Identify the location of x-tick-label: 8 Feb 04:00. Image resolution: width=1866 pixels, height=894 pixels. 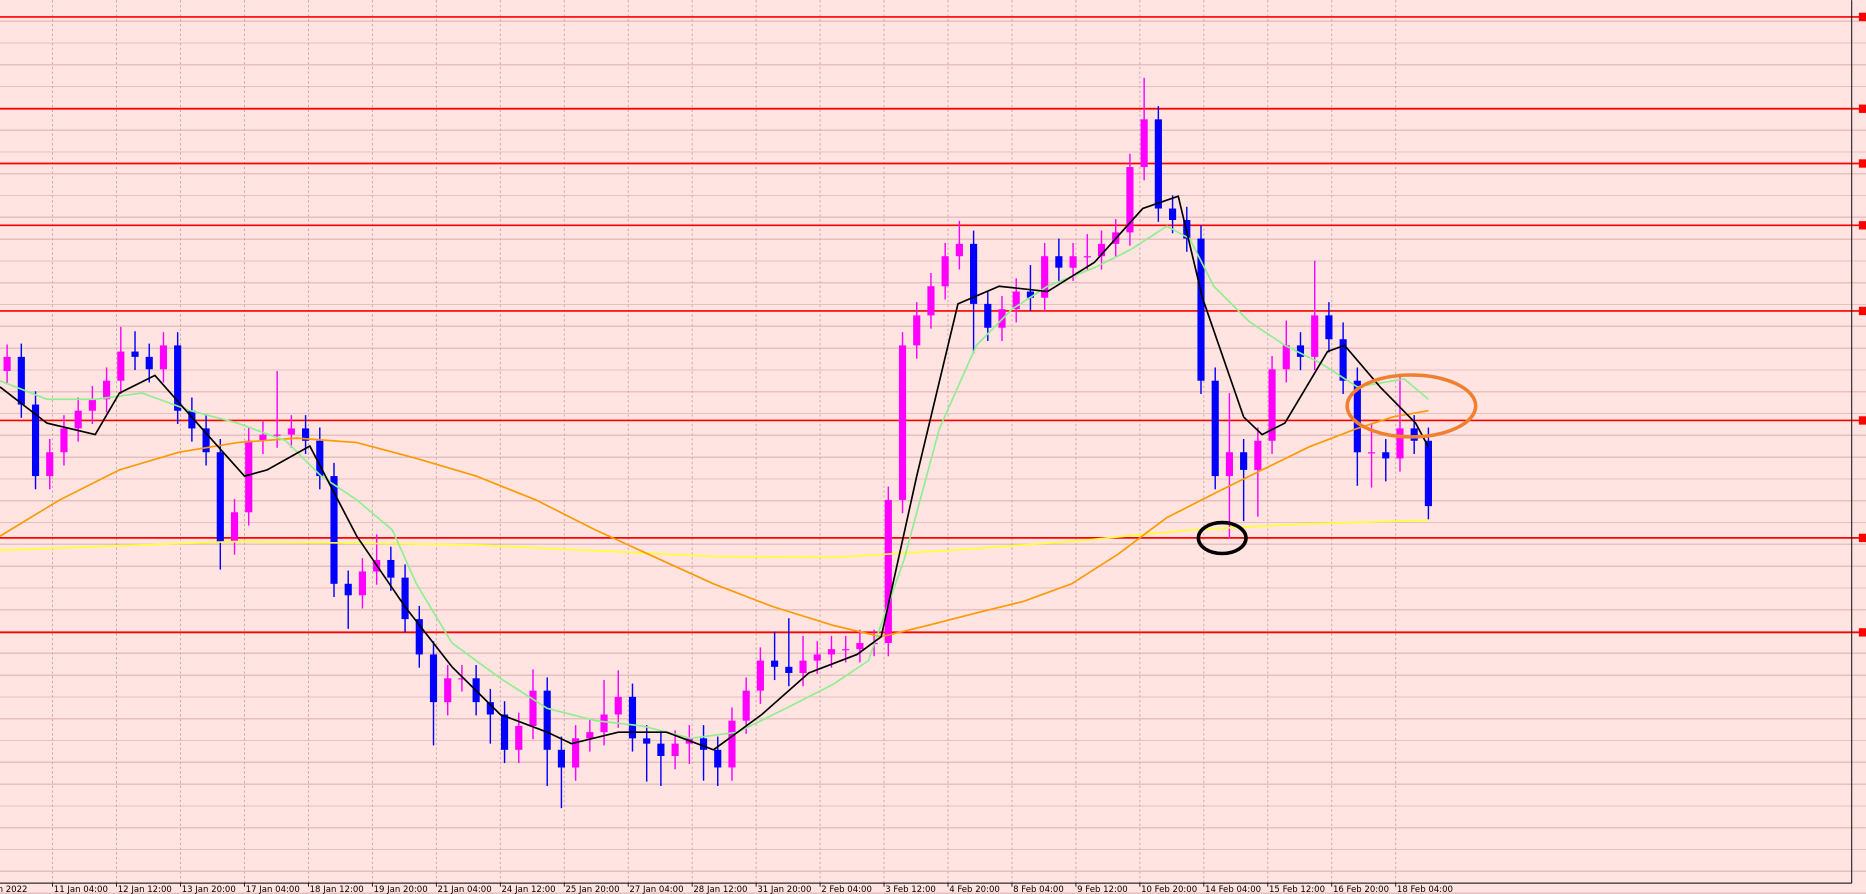
(1038, 889).